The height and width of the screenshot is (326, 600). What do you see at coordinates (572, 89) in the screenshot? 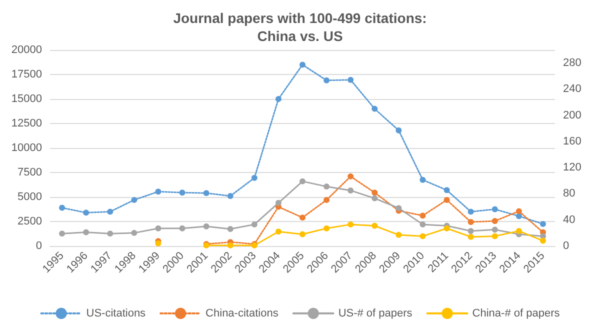
I see `y2-tick-label: 240` at bounding box center [572, 89].